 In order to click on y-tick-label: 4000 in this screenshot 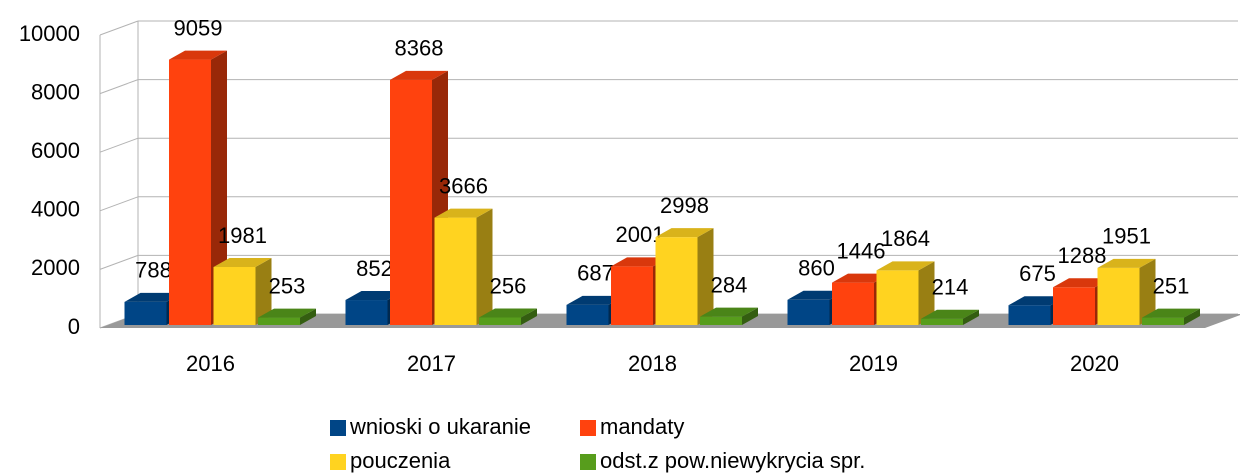, I will do `click(55, 209)`.